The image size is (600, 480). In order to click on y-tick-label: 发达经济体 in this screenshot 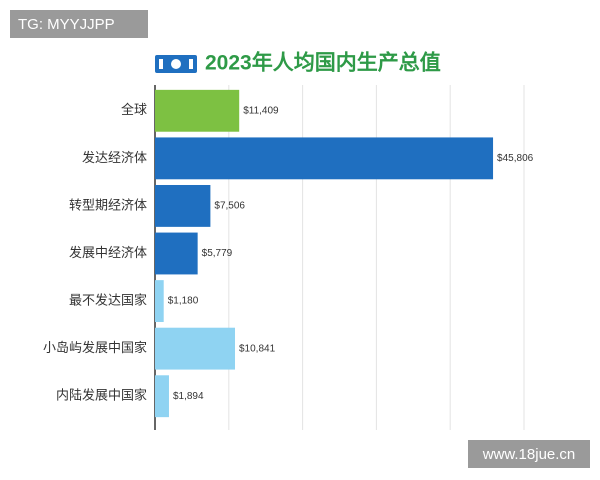, I will do `click(114, 157)`.